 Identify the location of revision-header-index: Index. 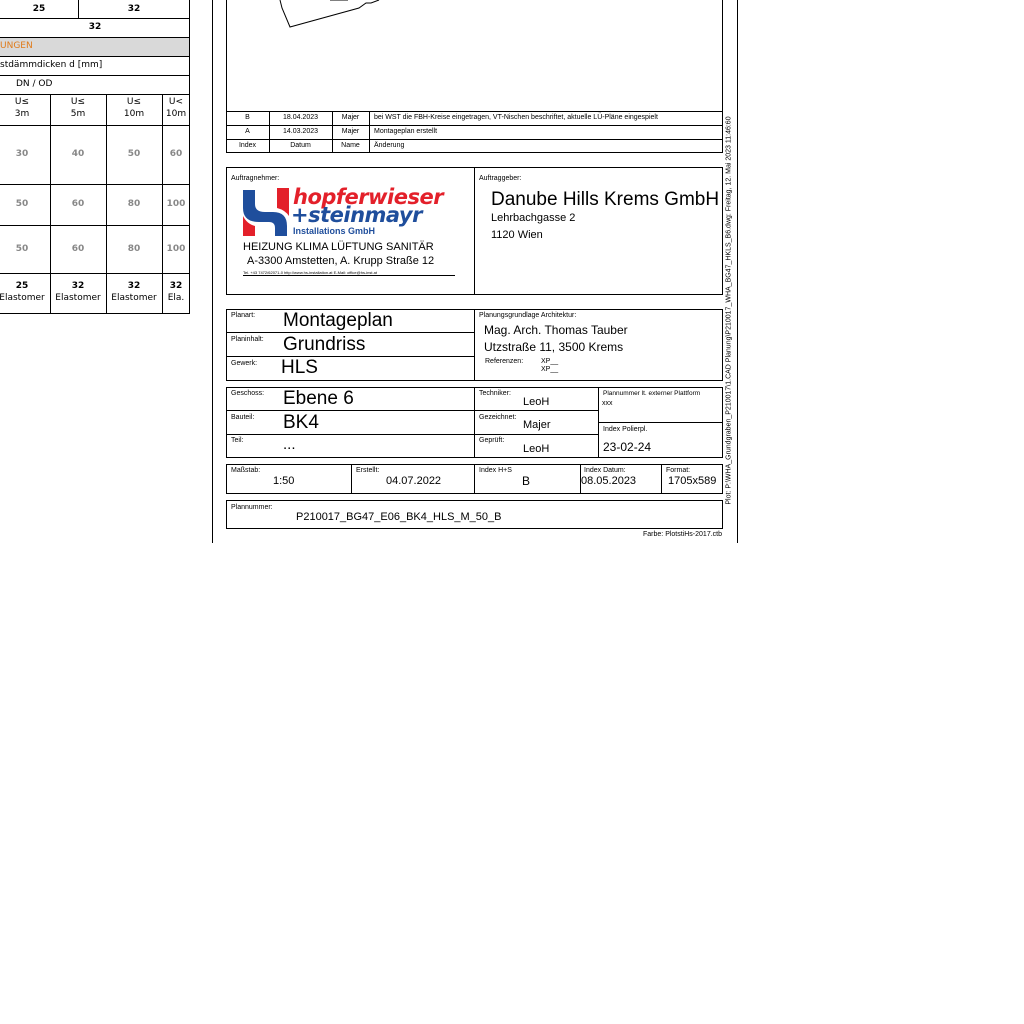
(247, 145).